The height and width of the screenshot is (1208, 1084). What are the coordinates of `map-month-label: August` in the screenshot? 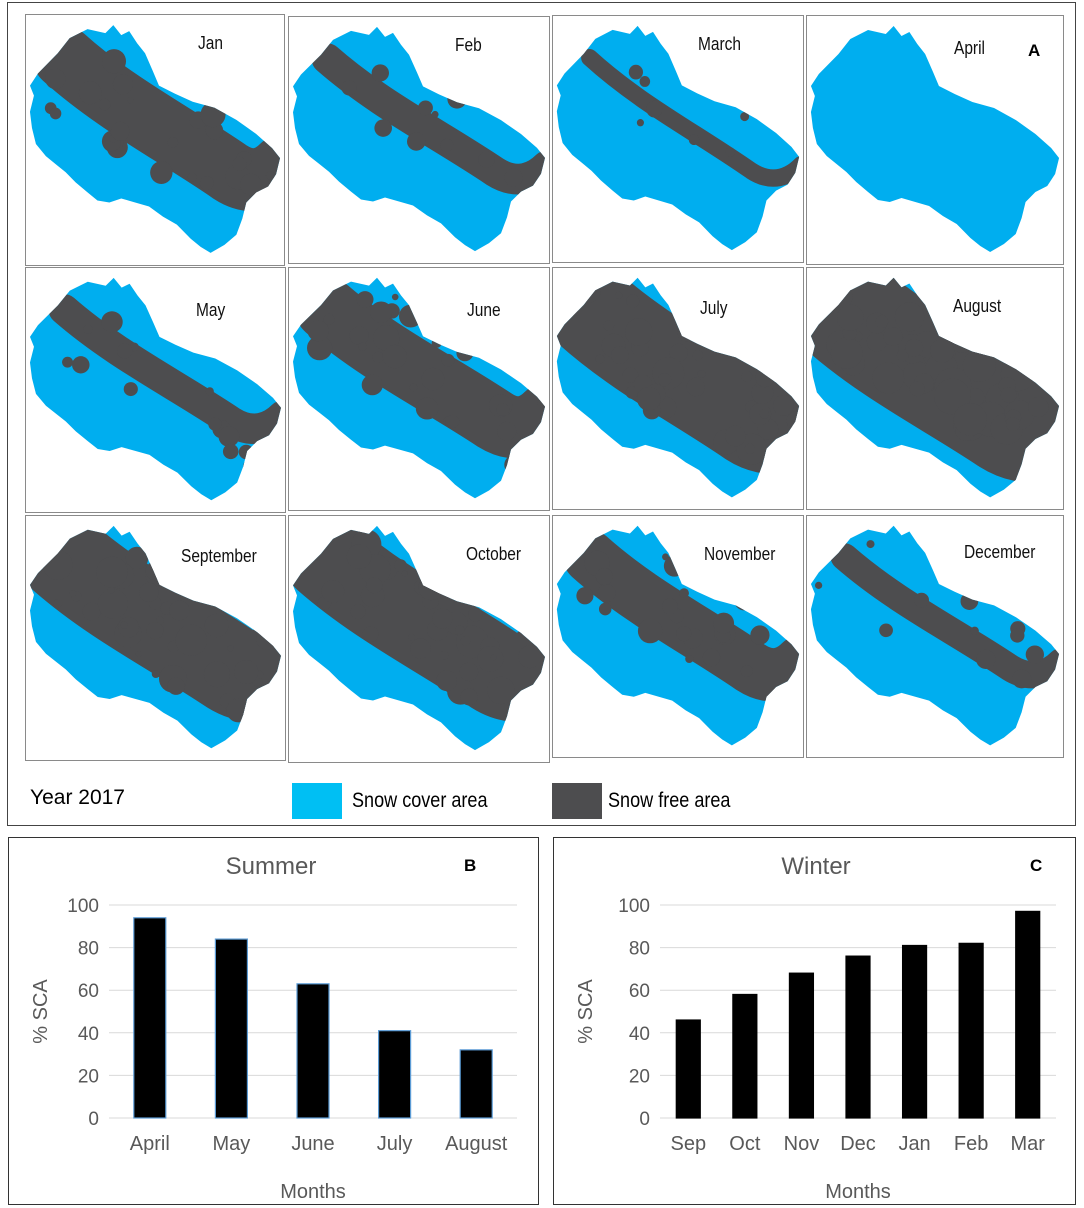 It's located at (977, 306).